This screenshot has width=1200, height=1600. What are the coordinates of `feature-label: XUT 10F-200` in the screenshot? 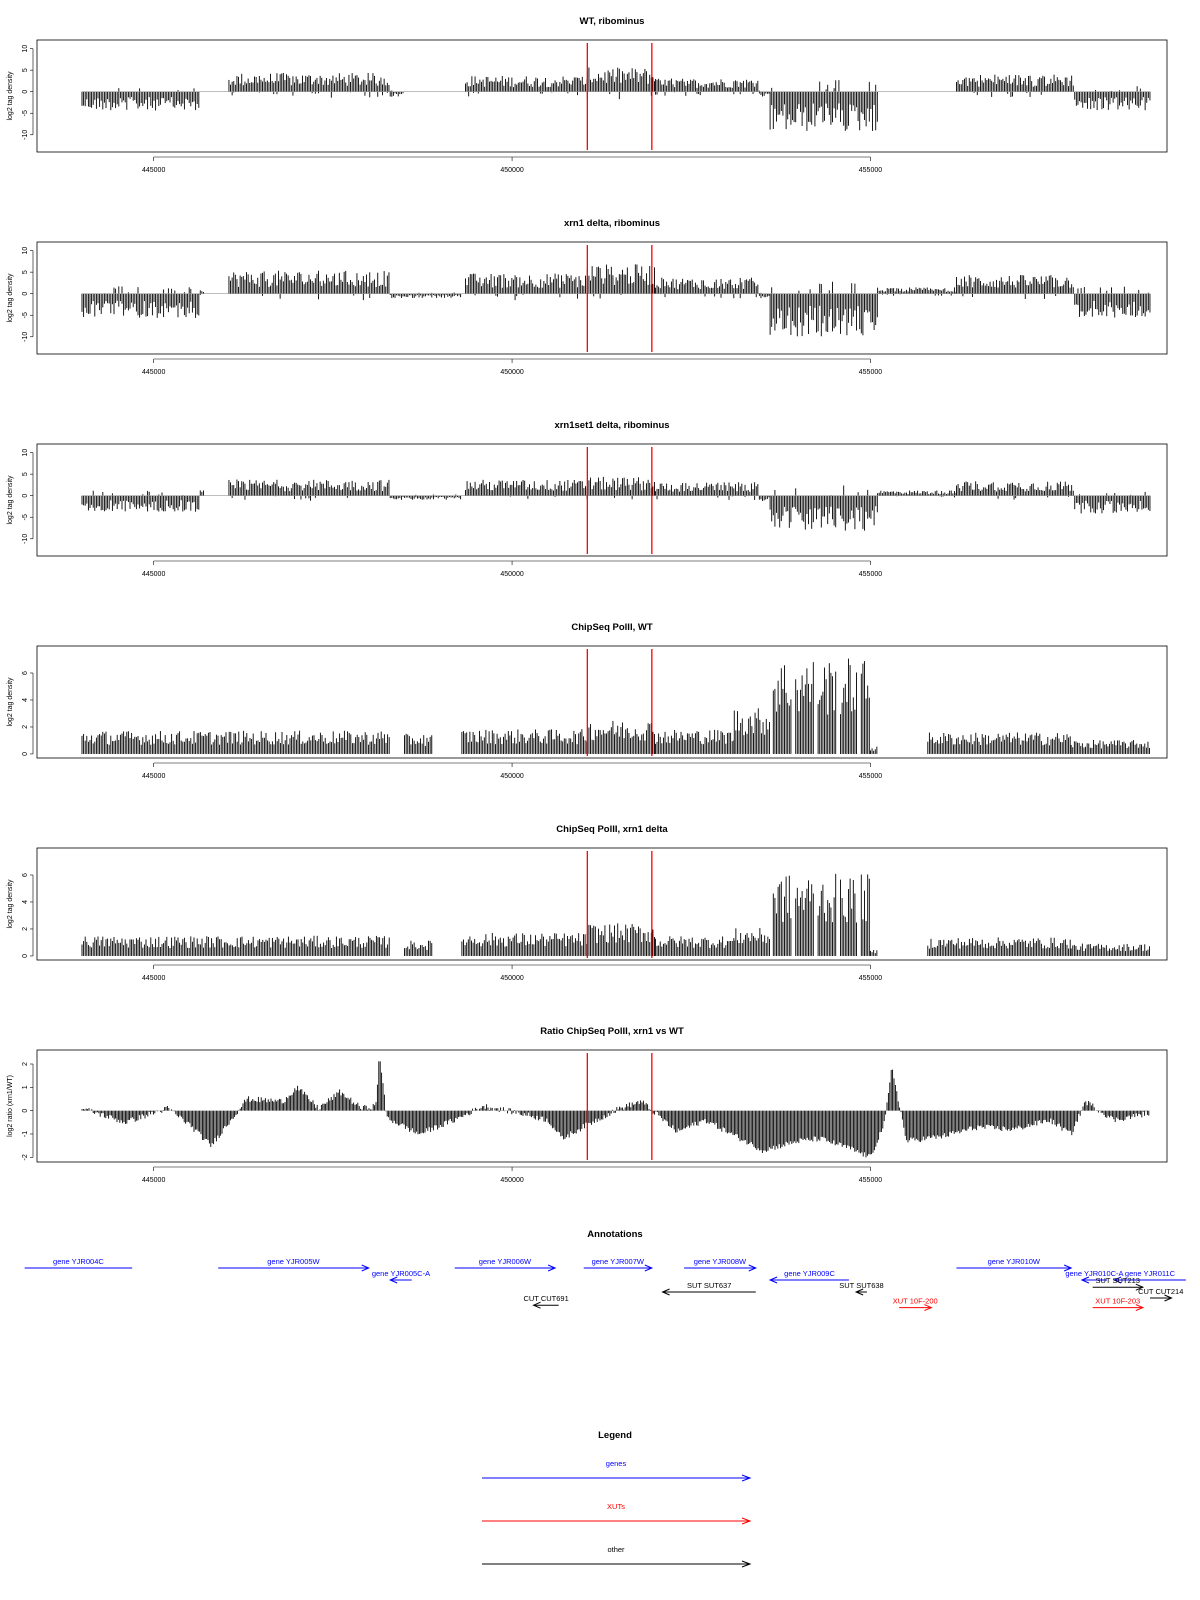 It's located at (915, 1301).